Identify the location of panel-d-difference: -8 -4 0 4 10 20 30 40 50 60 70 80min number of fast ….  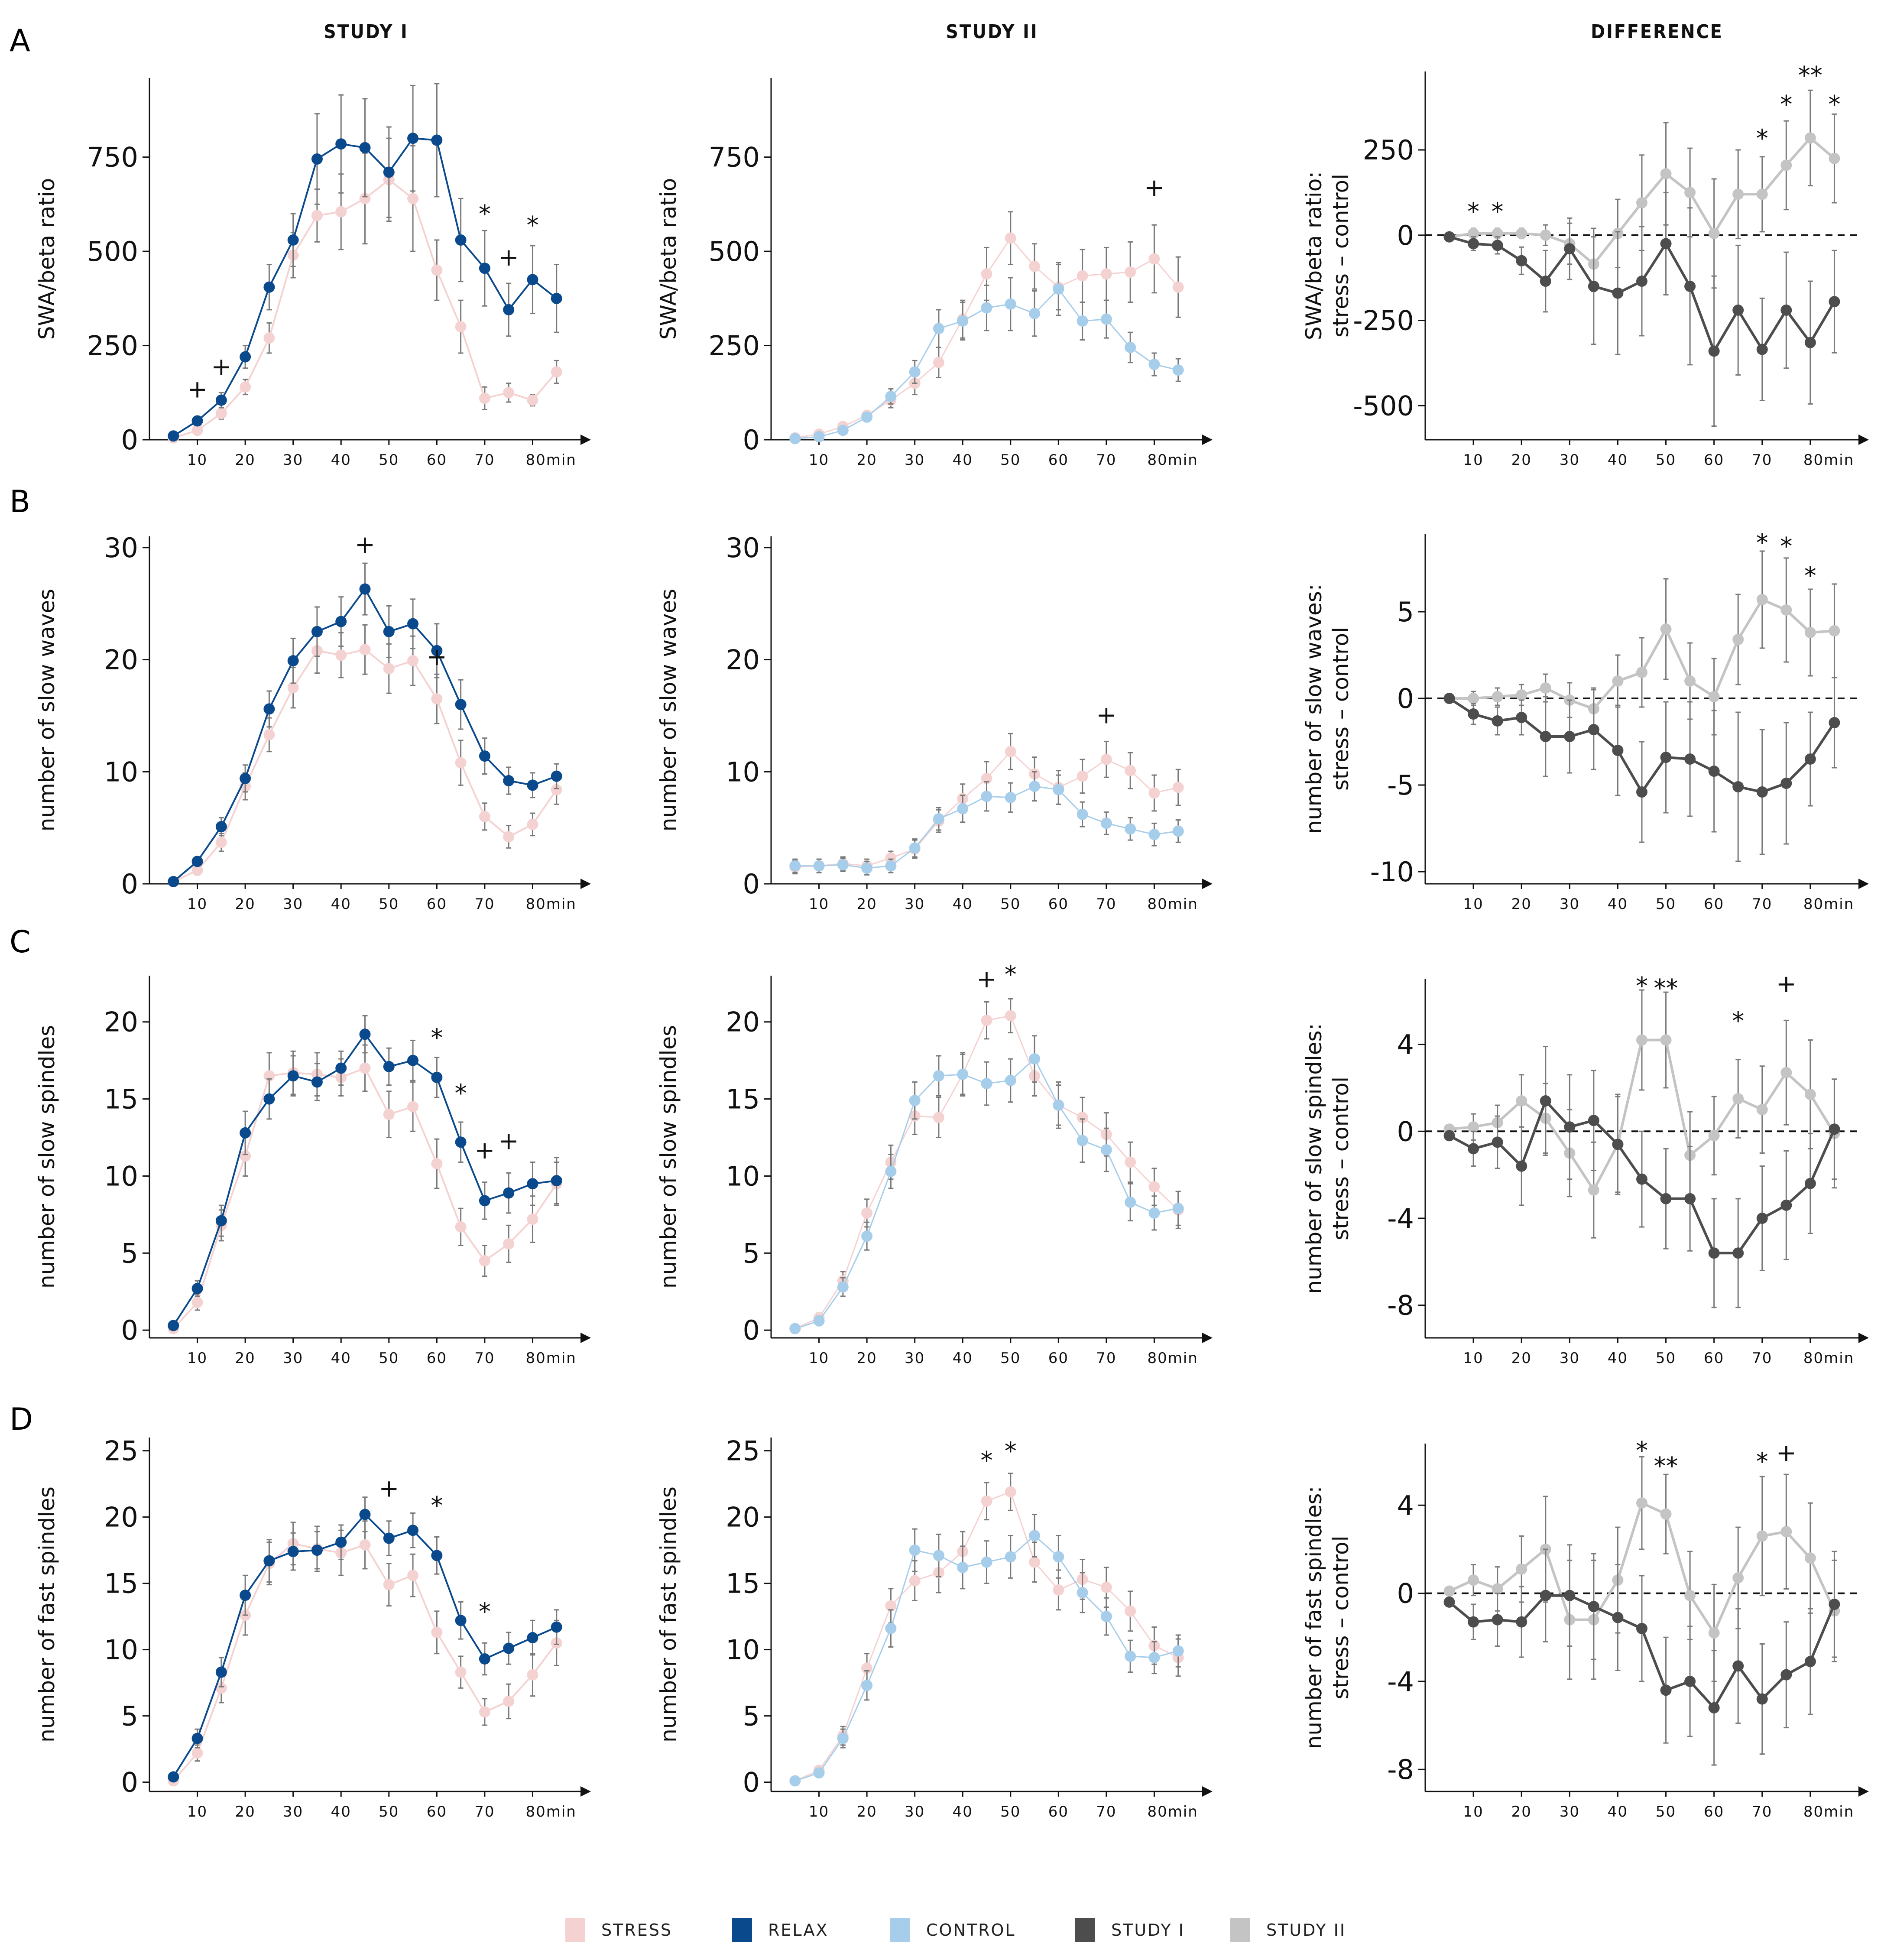
(1585, 1628).